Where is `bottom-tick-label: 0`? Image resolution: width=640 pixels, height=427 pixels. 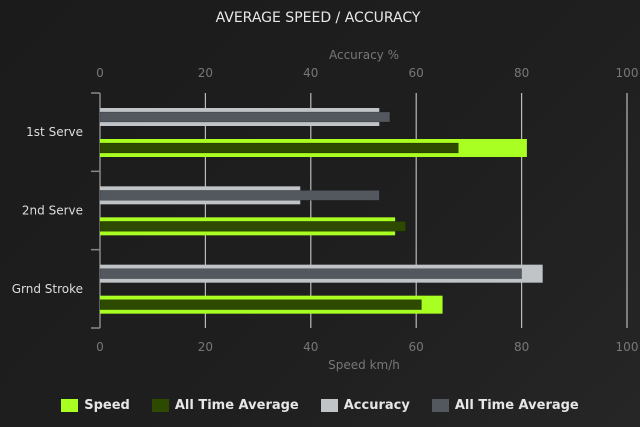
bottom-tick-label: 0 is located at coordinates (100, 347).